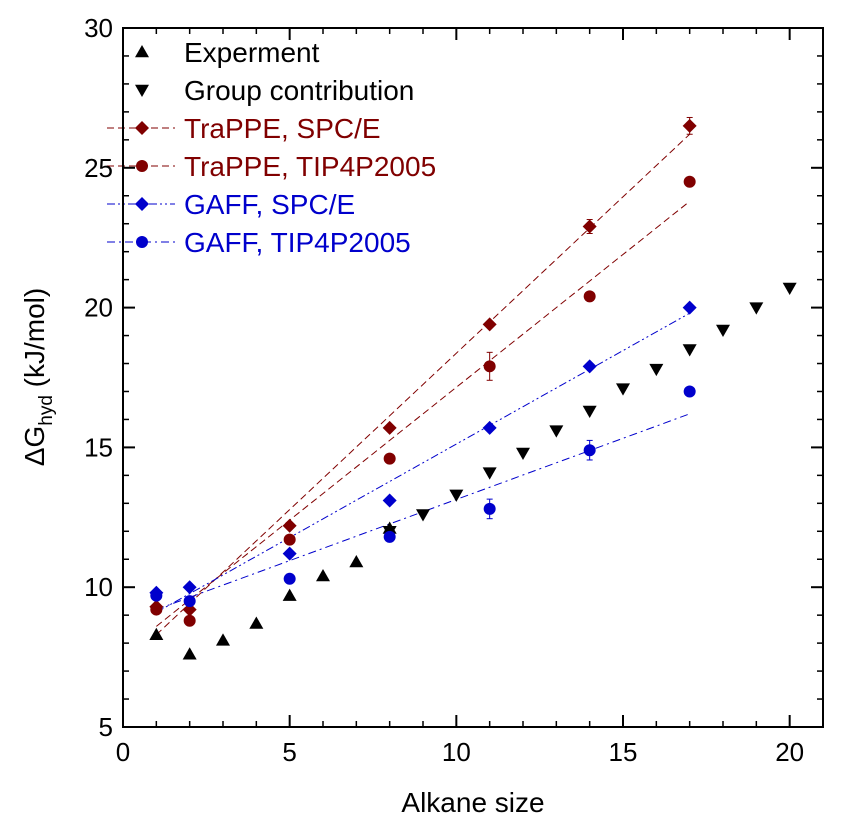 This screenshot has height=829, width=847. Describe the element at coordinates (46, 410) in the screenshot. I see `y-axis-label-sub: hyd` at that location.